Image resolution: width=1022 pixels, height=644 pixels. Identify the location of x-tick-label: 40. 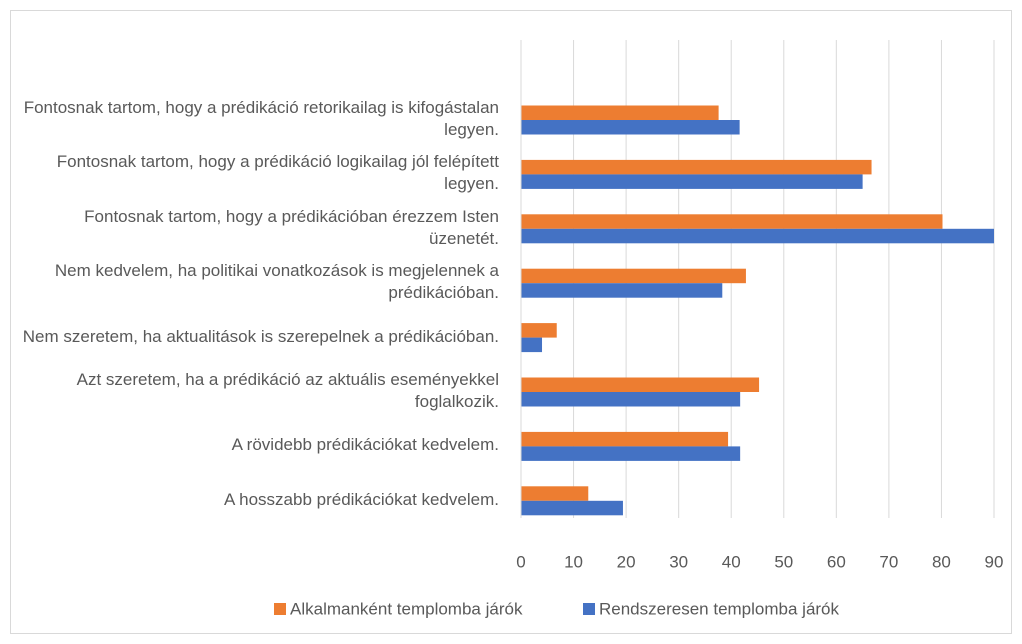
(731, 561).